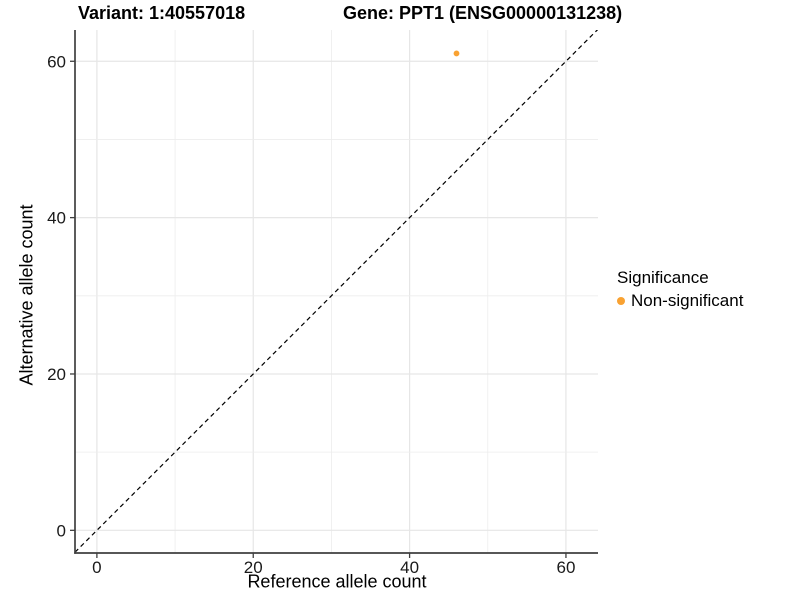  Describe the element at coordinates (337, 581) in the screenshot. I see `x-axis-title: Reference allele count` at that location.